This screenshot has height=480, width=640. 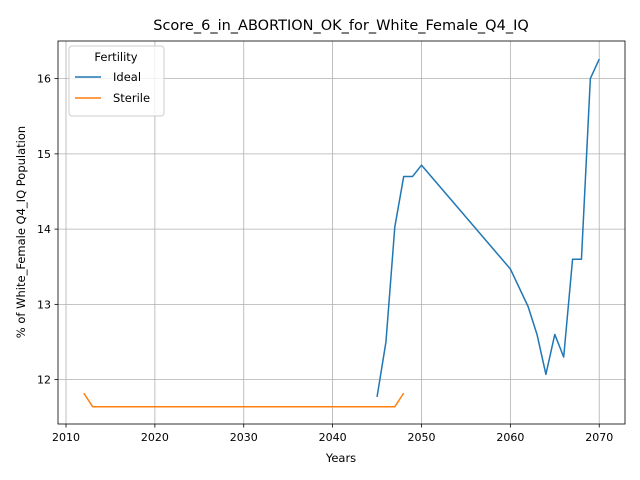 I want to click on series-line-sterile, so click(x=244, y=400).